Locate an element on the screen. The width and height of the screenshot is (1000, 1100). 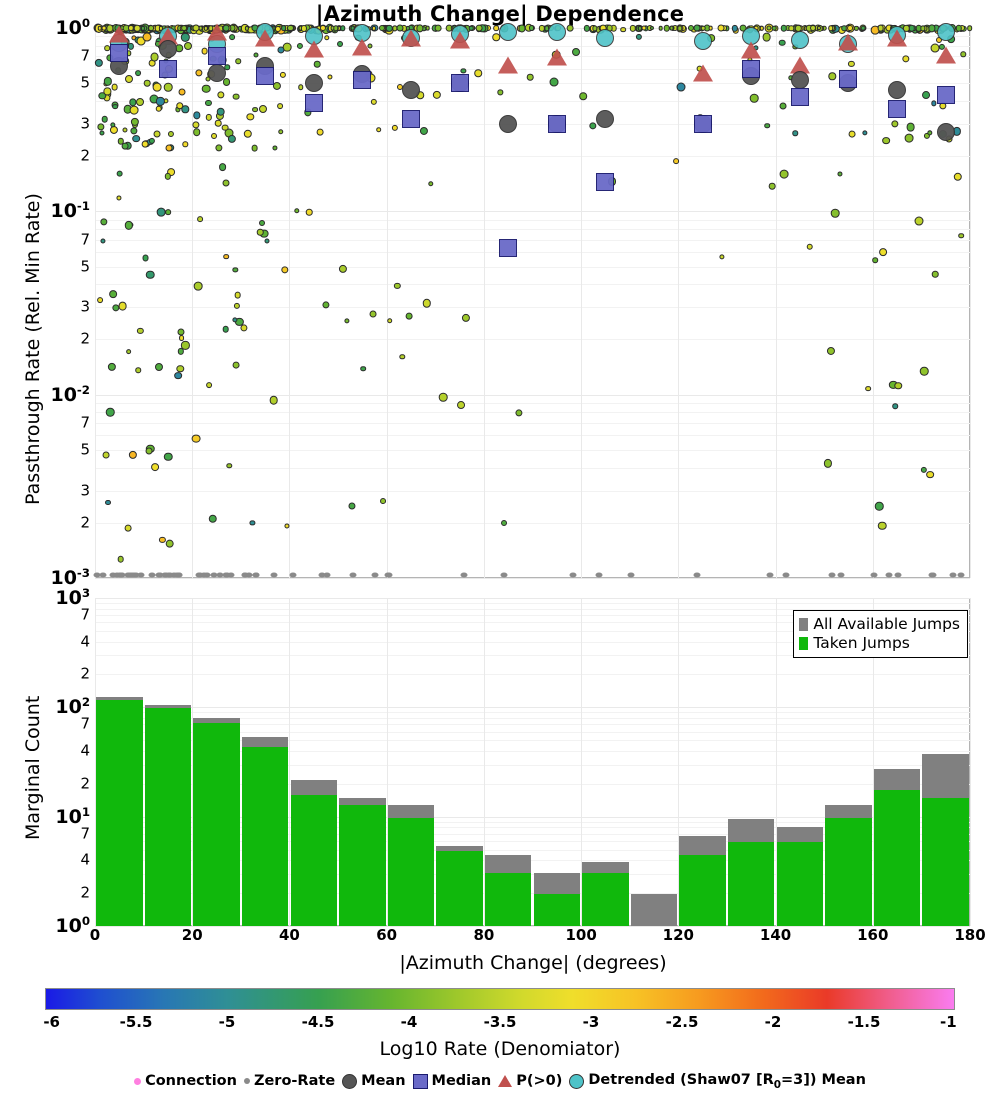
histogram-y-tick: 4 is located at coordinates (85, 641).